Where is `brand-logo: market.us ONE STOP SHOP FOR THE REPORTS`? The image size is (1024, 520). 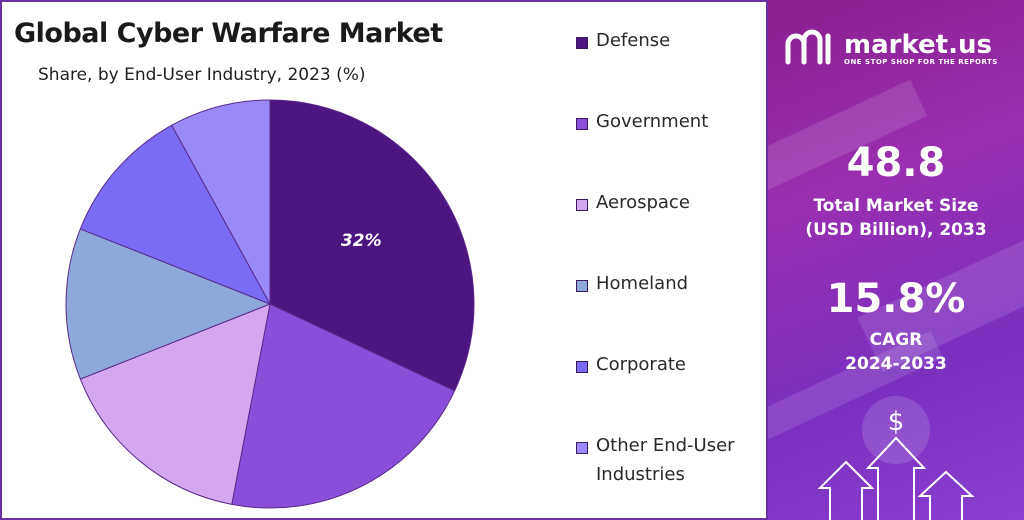 brand-logo: market.us ONE STOP SHOP FOR THE REPORTS is located at coordinates (899, 50).